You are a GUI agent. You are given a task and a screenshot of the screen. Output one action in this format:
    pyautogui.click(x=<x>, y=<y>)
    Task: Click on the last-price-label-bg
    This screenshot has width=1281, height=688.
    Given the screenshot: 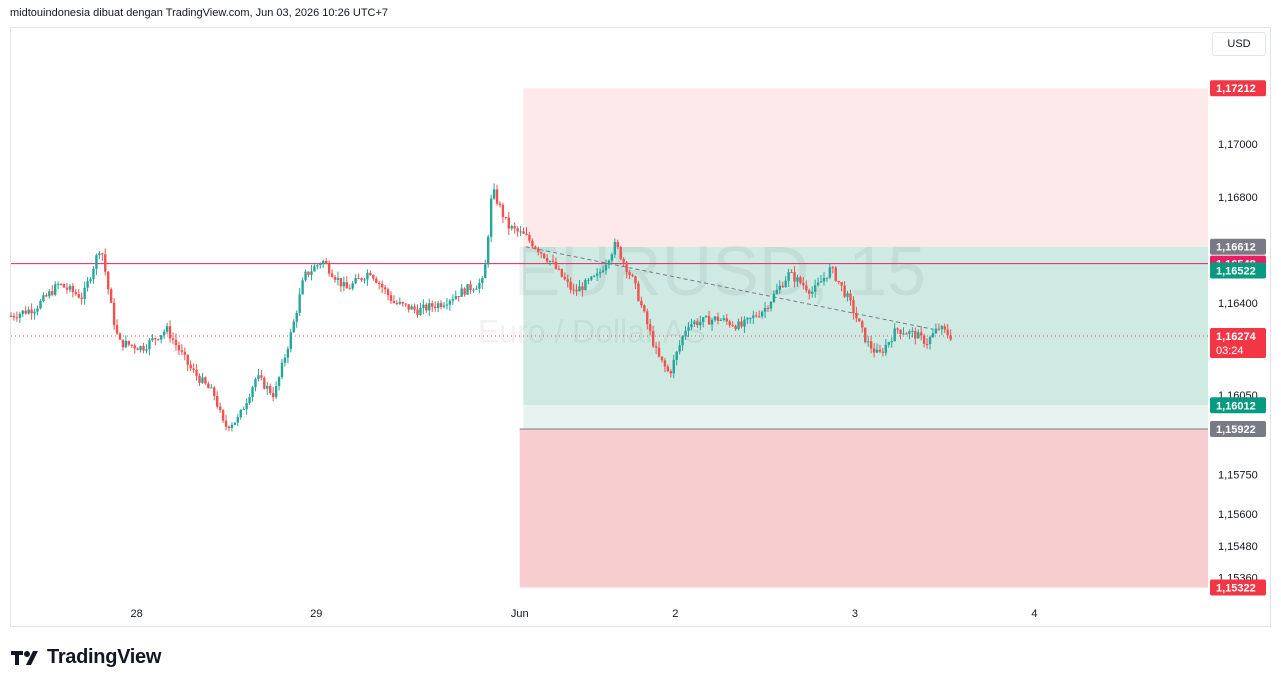 What is the action you would take?
    pyautogui.click(x=1238, y=343)
    